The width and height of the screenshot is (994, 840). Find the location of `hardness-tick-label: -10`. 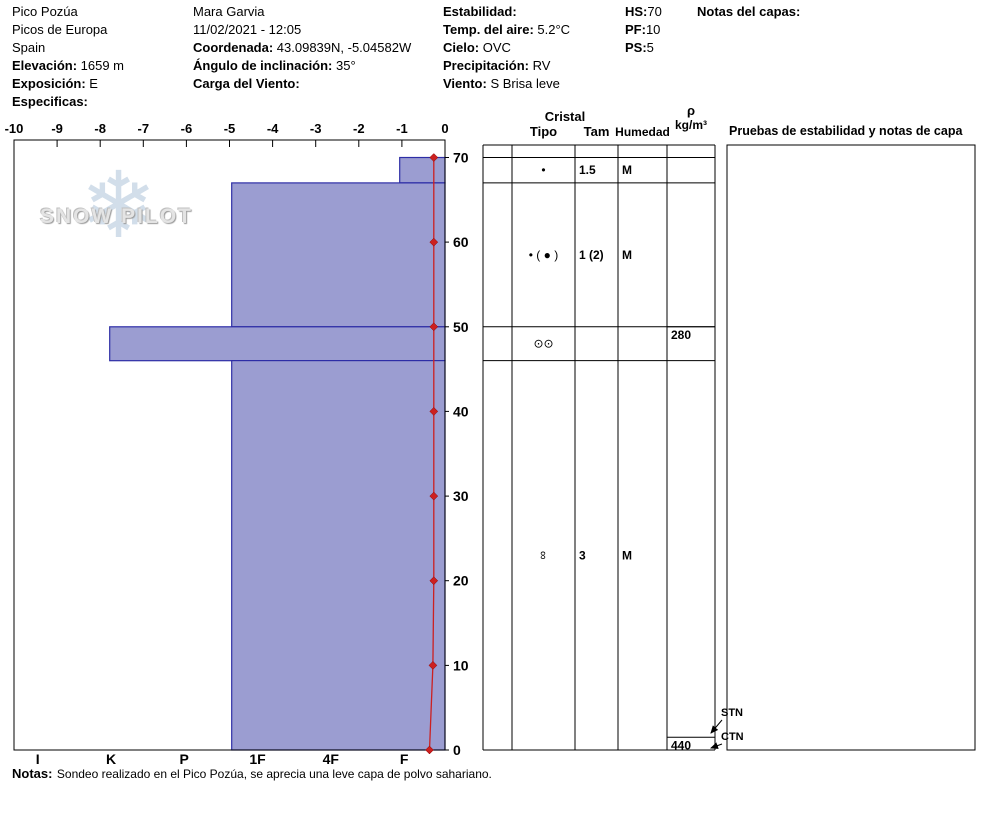

hardness-tick-label: -10 is located at coordinates (14, 128).